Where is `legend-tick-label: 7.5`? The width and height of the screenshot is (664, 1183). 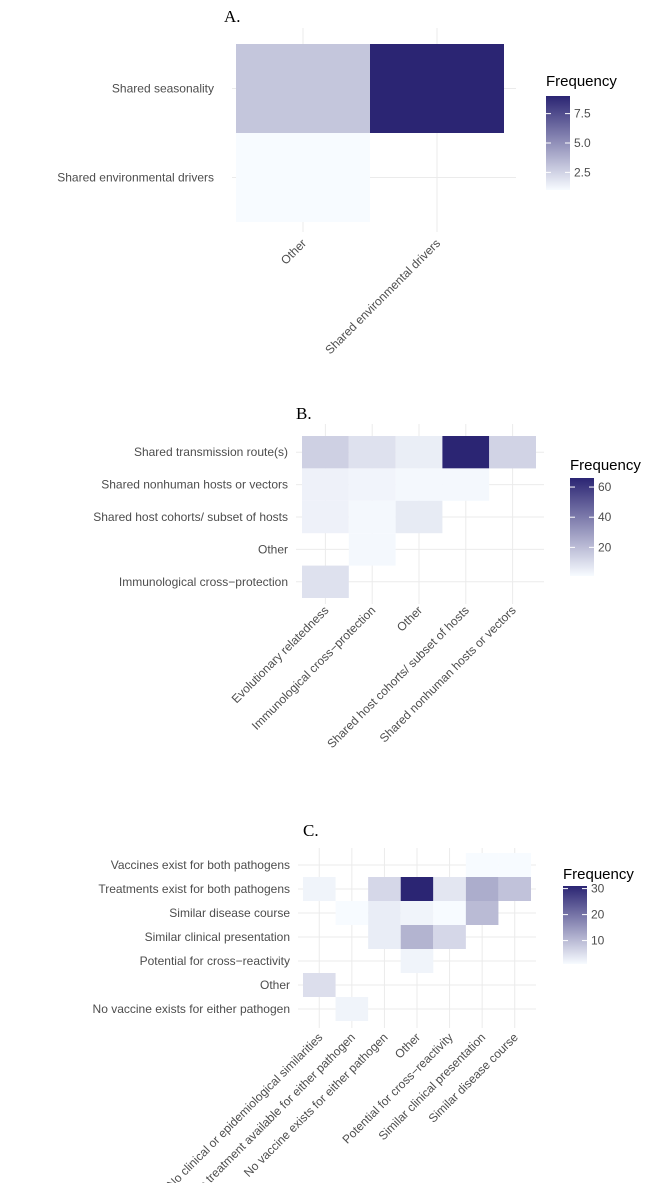
legend-tick-label: 7.5 is located at coordinates (582, 114).